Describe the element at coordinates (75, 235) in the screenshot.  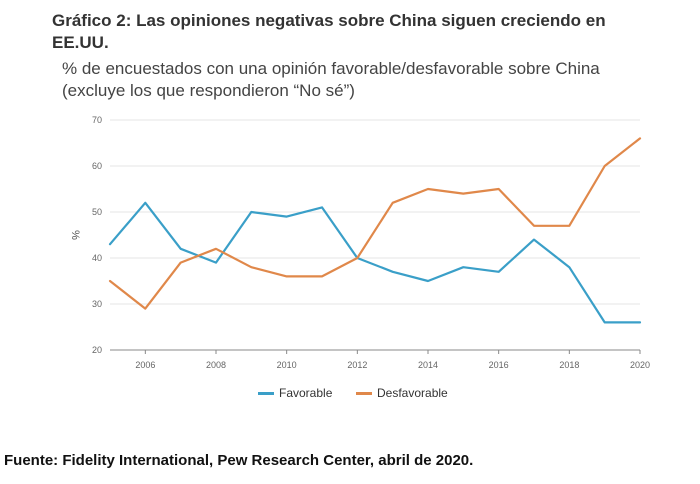
I see `y-axis-label: %` at that location.